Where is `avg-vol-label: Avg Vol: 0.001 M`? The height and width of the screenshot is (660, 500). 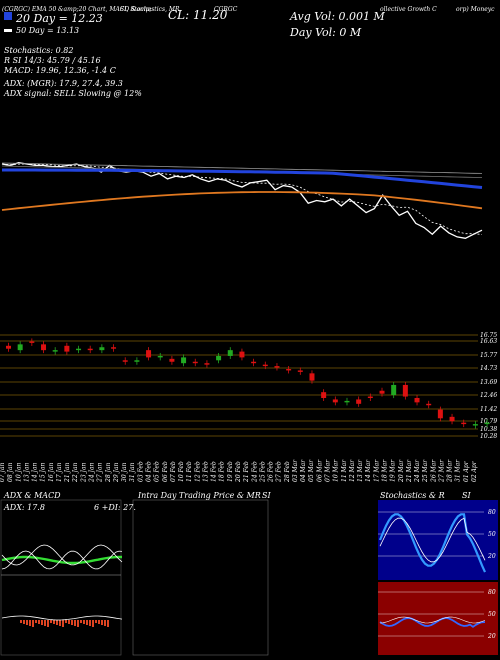
avg-vol-label: Avg Vol: 0.001 M is located at coordinates (337, 16).